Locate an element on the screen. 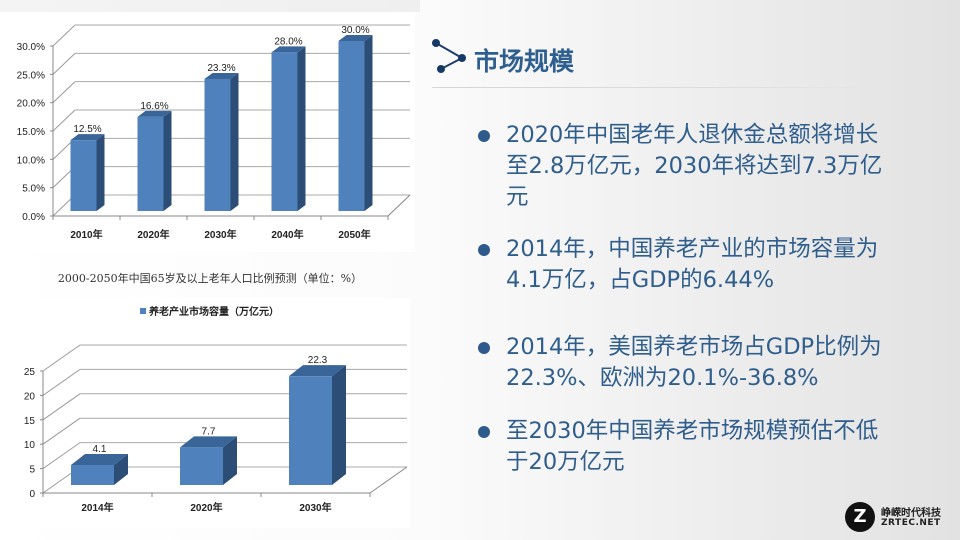 The width and height of the screenshot is (960, 540). y-tick-label: 20 is located at coordinates (30, 396).